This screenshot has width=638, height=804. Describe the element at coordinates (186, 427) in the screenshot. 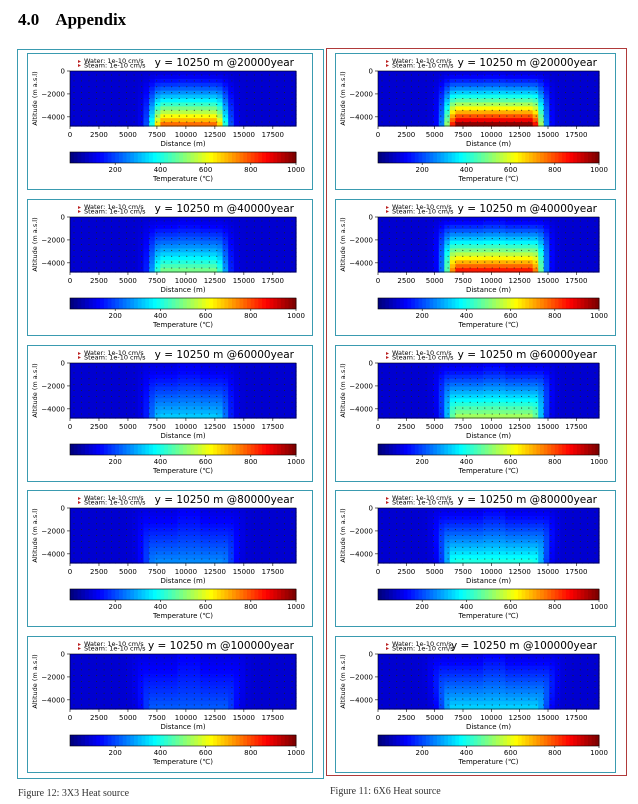

I see `x-tick-label: 10000` at that location.